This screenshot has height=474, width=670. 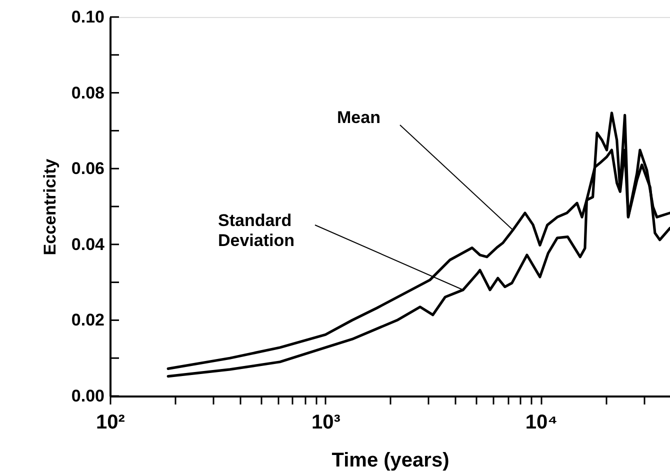 I want to click on y-tick-label: 0.04, so click(x=88, y=244).